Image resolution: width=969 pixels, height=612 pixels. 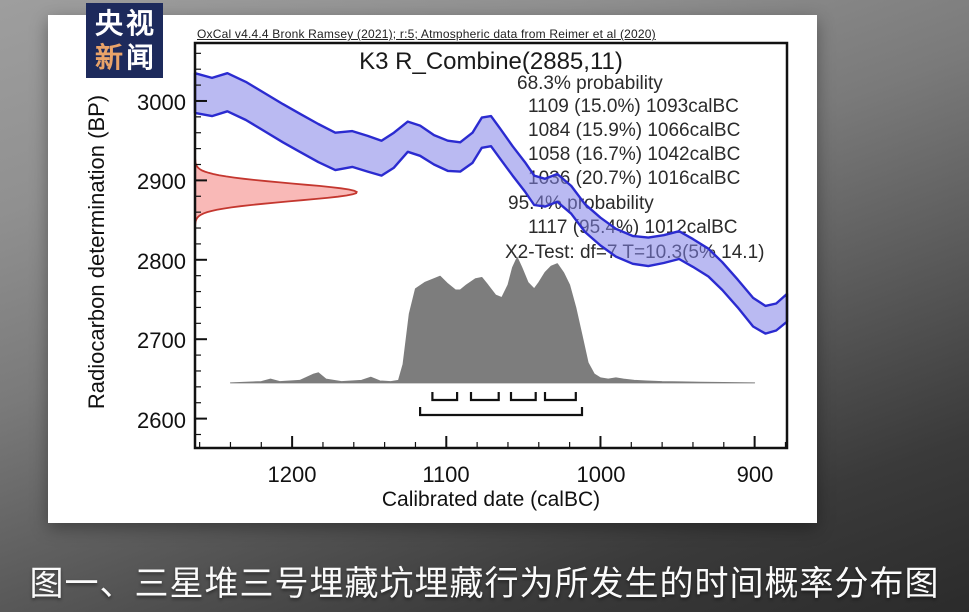 I want to click on cctv-news-logo: 央视 新闻, so click(x=124, y=40).